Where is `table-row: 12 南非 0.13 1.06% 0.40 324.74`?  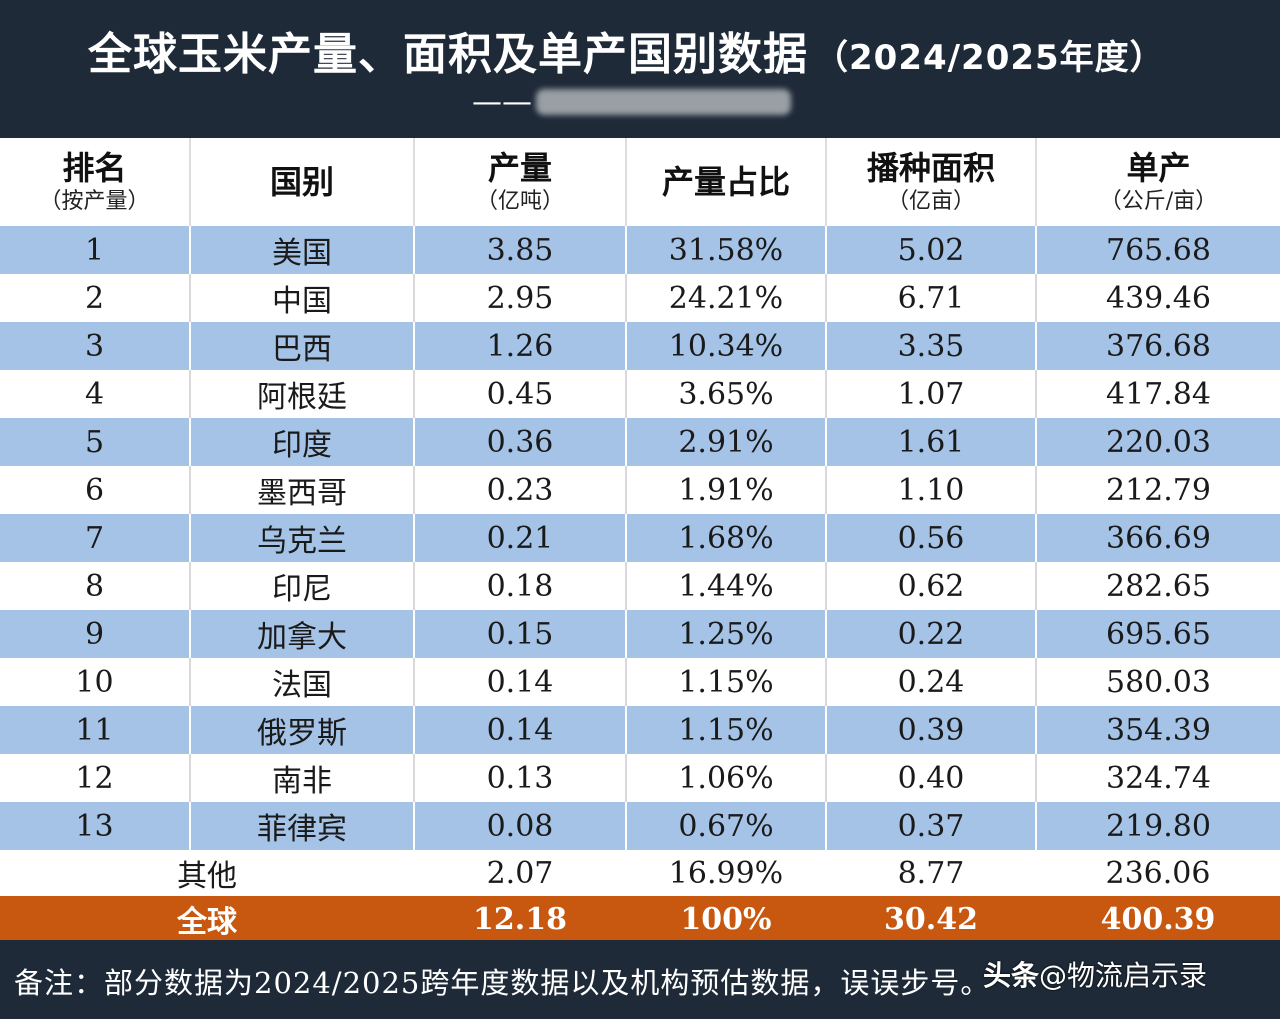 table-row: 12 南非 0.13 1.06% 0.40 324.74 is located at coordinates (640, 778).